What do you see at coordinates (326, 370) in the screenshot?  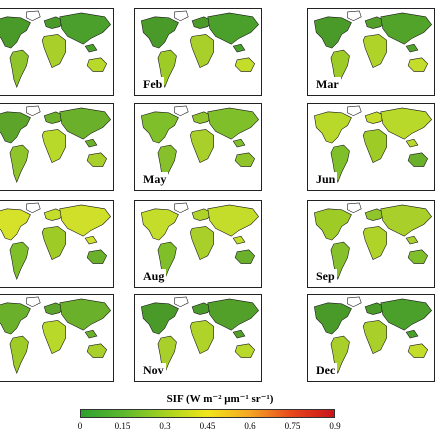 I see `month-label: Dec` at bounding box center [326, 370].